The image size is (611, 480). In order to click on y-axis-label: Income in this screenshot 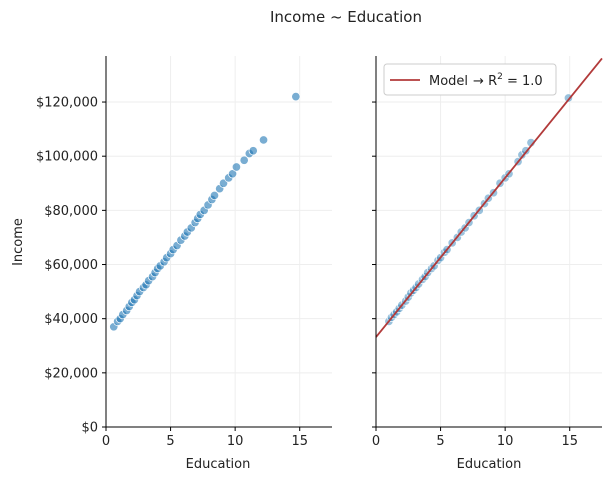, I will do `click(18, 242)`.